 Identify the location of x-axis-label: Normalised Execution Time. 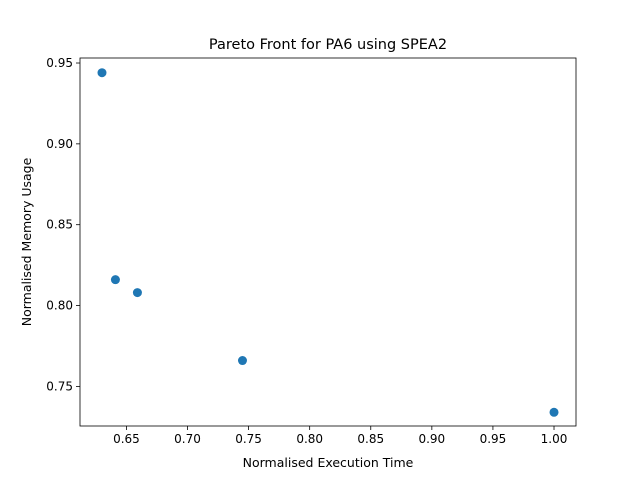
(328, 462).